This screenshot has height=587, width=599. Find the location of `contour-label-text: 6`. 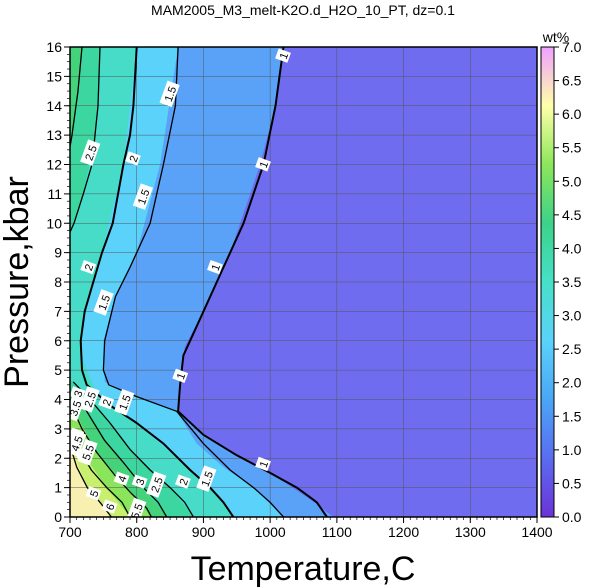

contour-label-text: 6 is located at coordinates (110, 507).